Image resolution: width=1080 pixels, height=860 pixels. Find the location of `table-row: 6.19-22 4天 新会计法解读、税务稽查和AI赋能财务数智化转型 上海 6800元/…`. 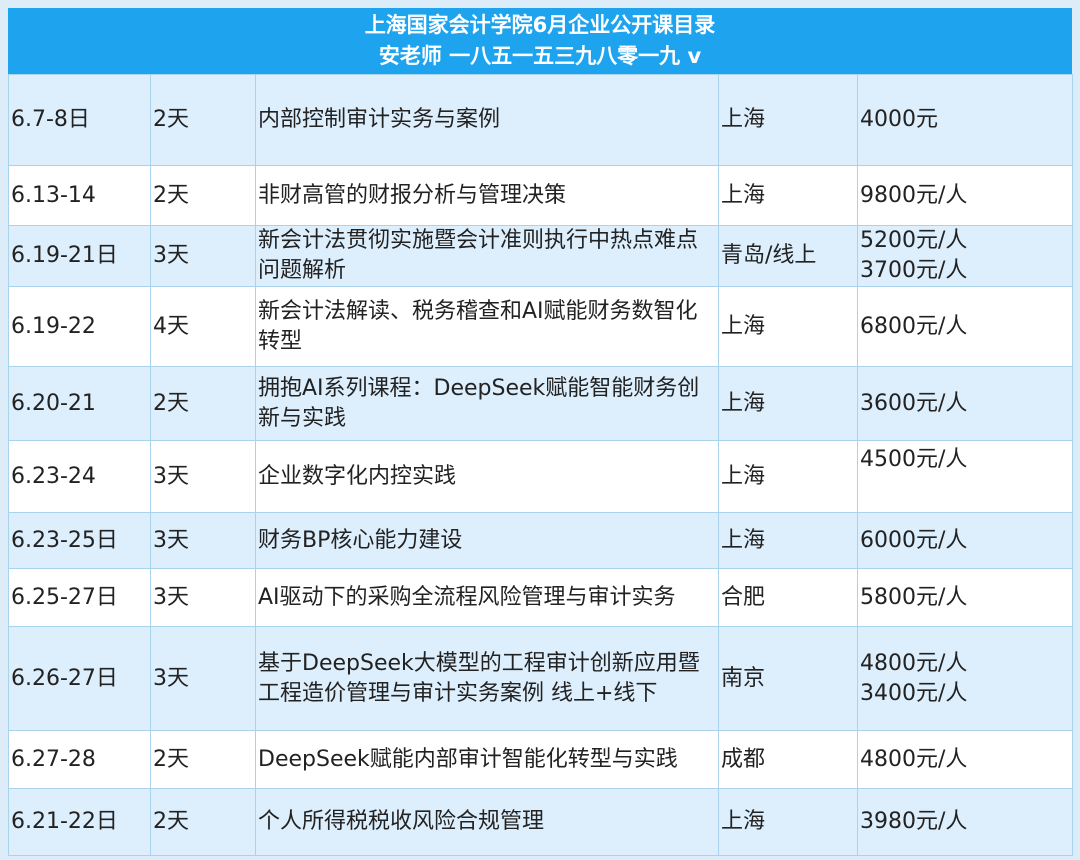

table-row: 6.19-22 4天 新会计法解读、税务稽查和AI赋能财务数智化转型 上海 6800元/… is located at coordinates (540, 326).